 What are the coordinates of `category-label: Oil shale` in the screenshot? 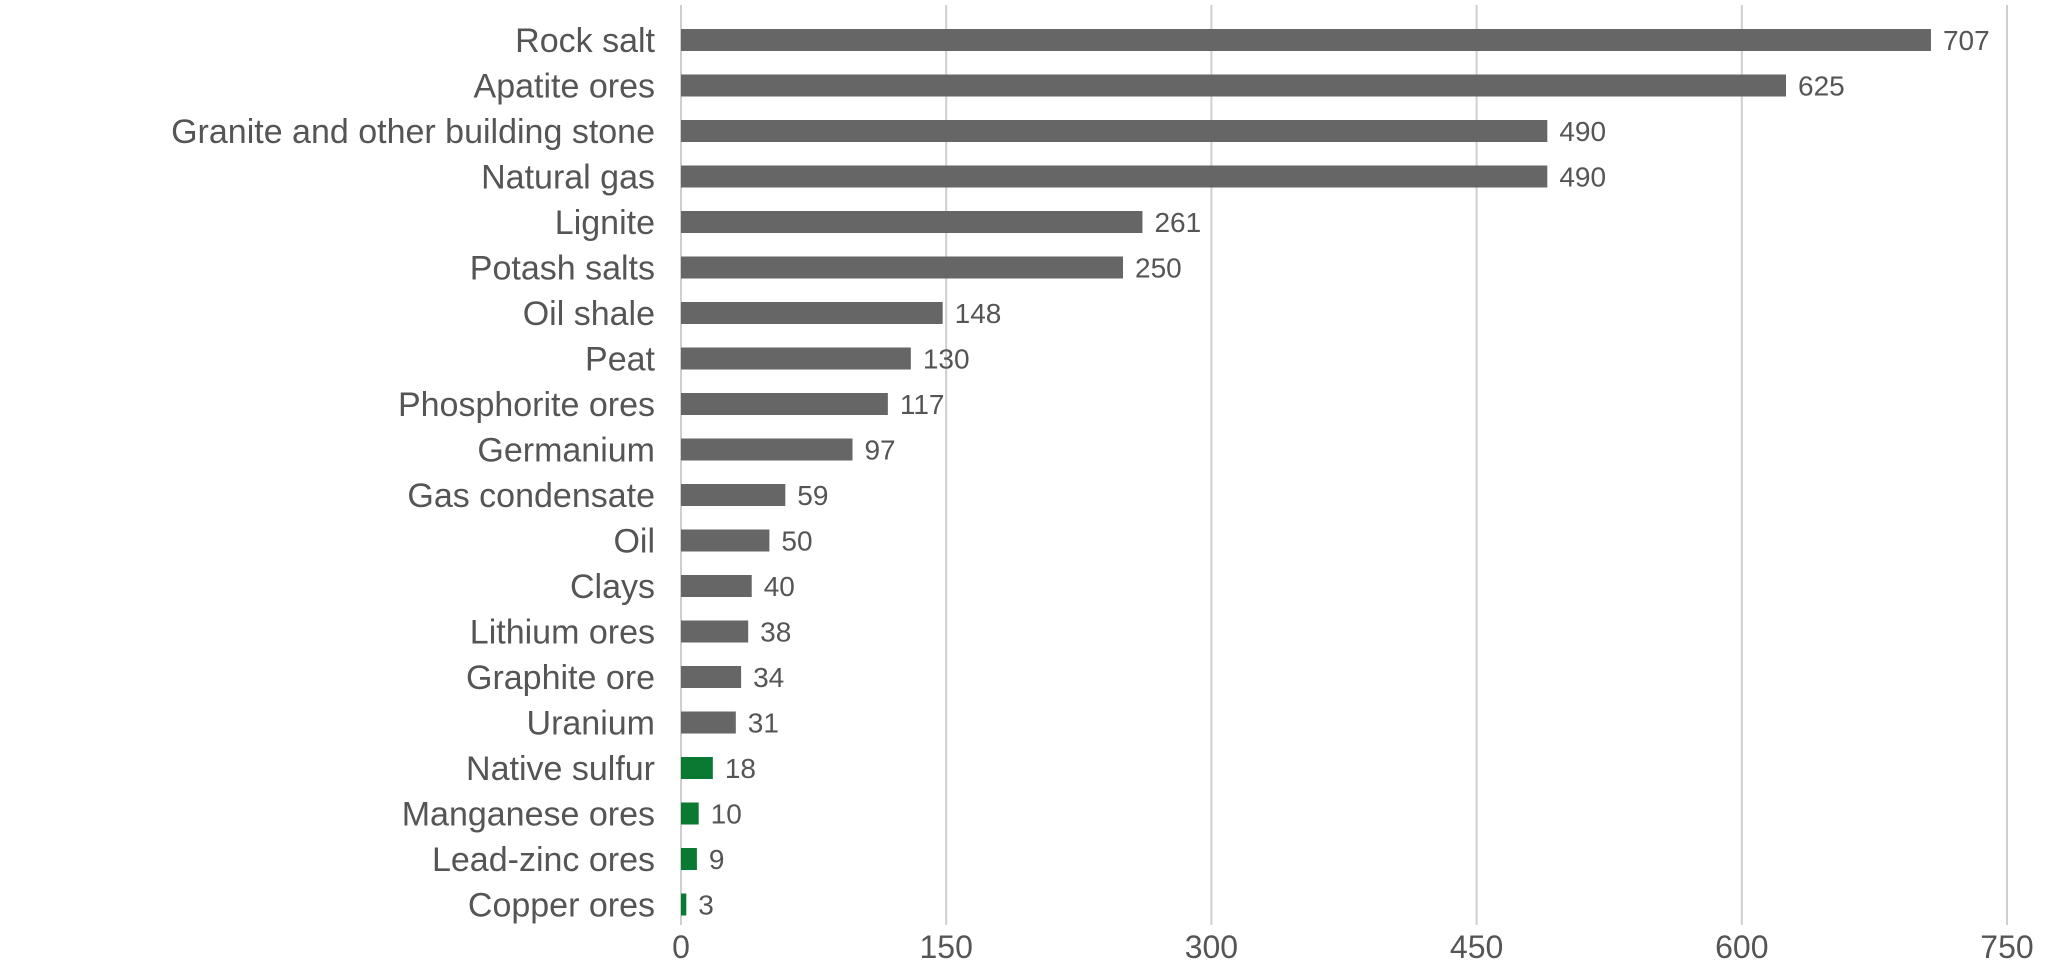 It's located at (589, 314).